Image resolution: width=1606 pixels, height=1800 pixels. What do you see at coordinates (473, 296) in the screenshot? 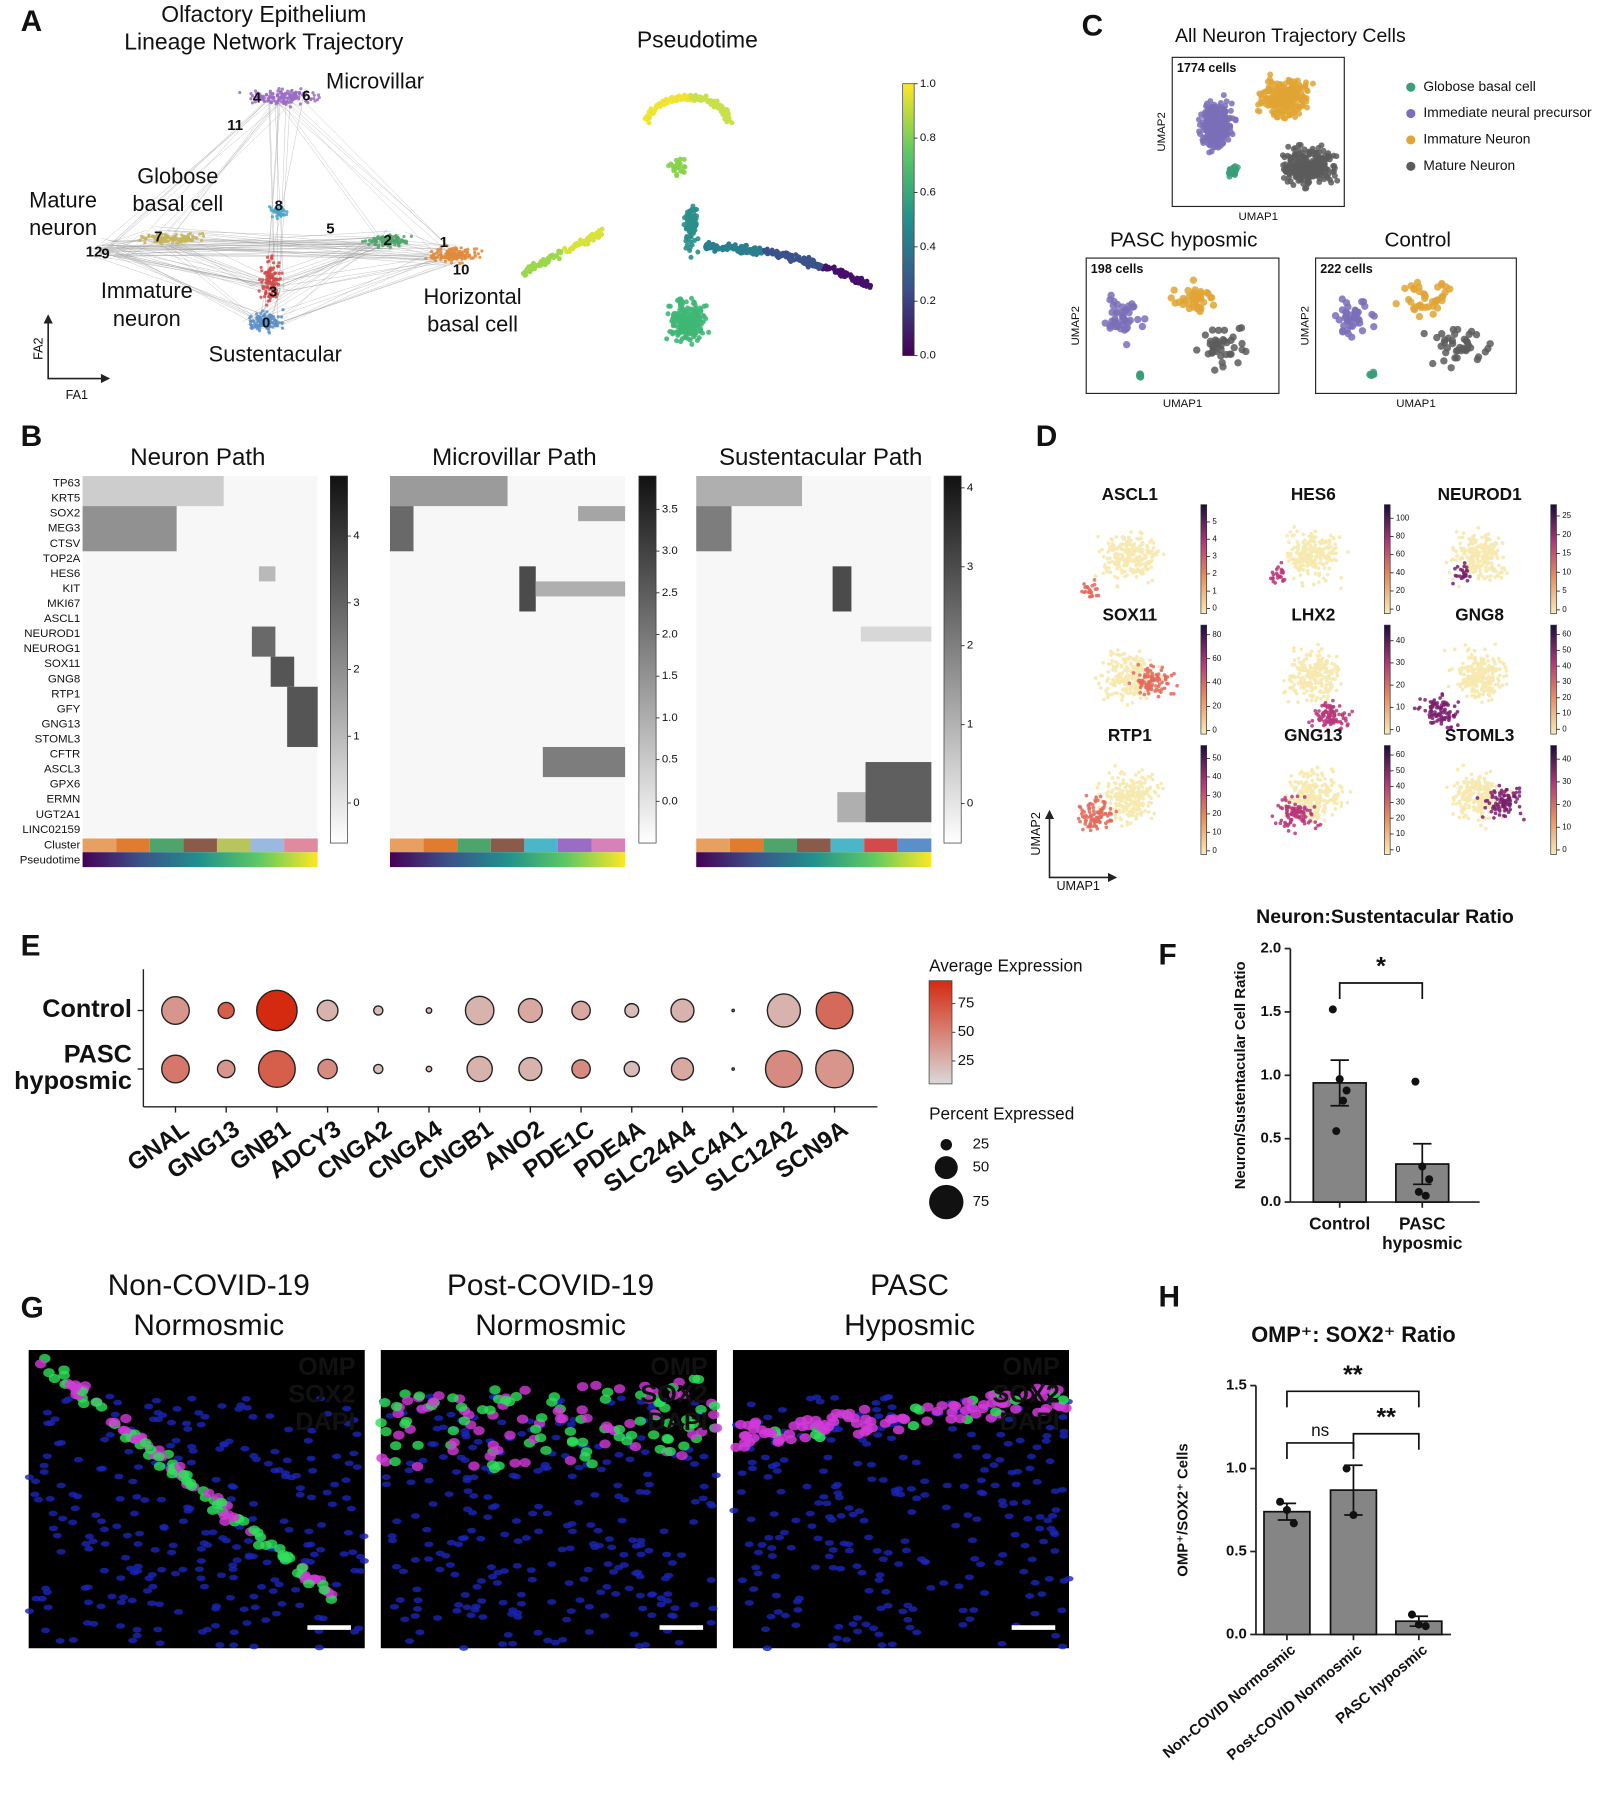
I see `cell-type-label: Horizontal` at bounding box center [473, 296].